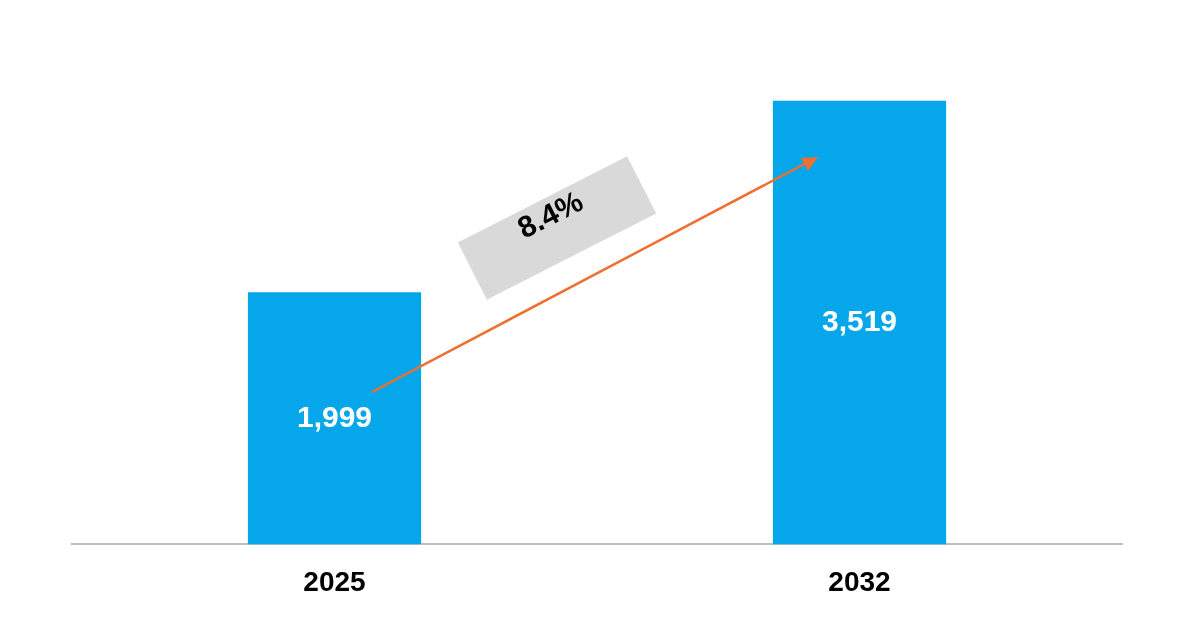 The width and height of the screenshot is (1178, 642). What do you see at coordinates (334, 581) in the screenshot?
I see `x-tick-label: 2025` at bounding box center [334, 581].